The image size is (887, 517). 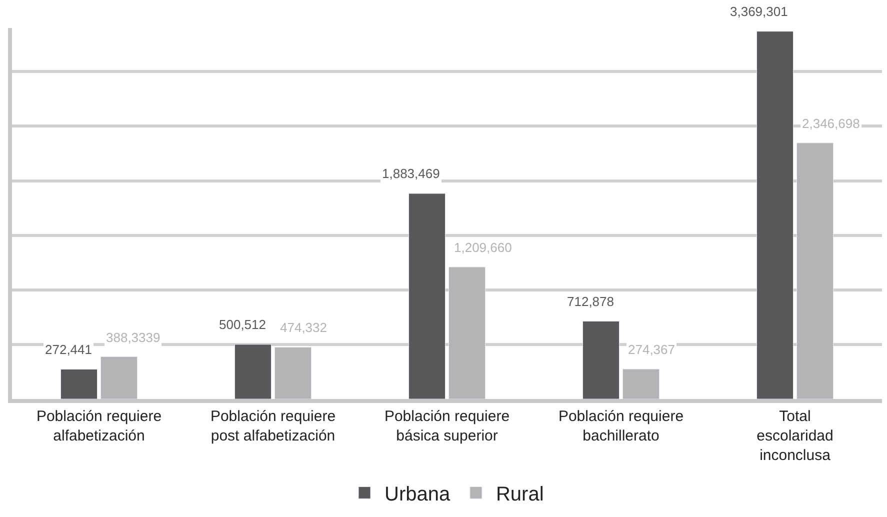 What do you see at coordinates (483, 247) in the screenshot?
I see `data-label: 1,209,660` at bounding box center [483, 247].